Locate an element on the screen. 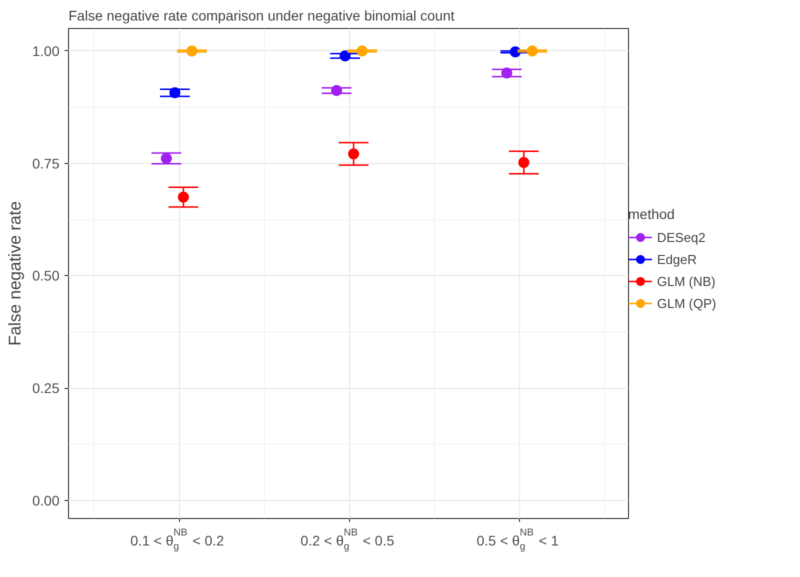 This screenshot has height=577, width=800. y-tick-label: 0.25 is located at coordinates (46, 388).